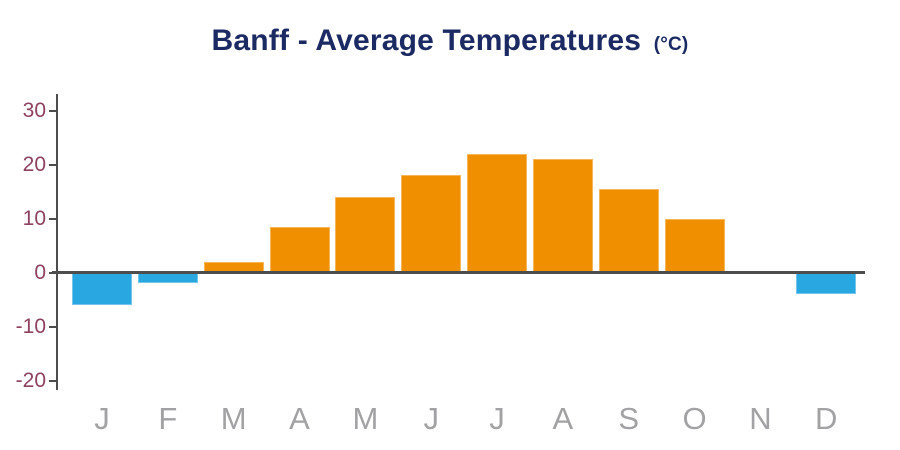 The height and width of the screenshot is (450, 900). Describe the element at coordinates (167, 278) in the screenshot. I see `bar-2-F` at that location.